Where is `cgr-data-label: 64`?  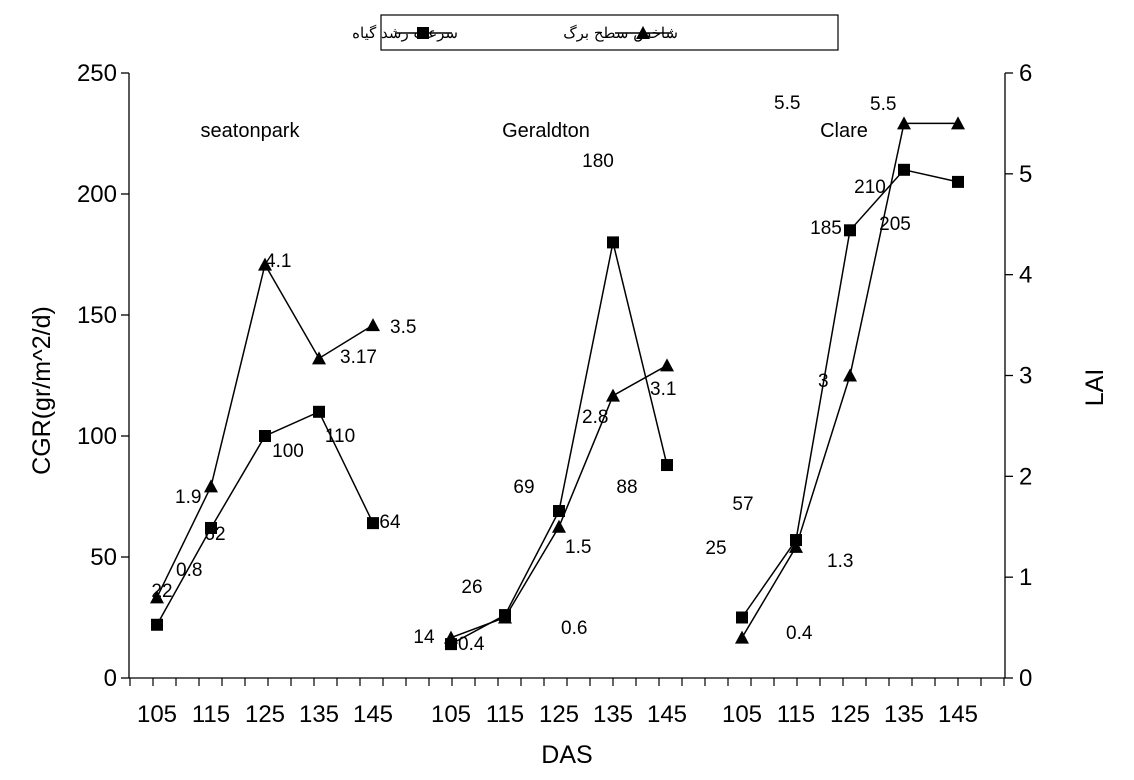
cgr-data-label: 64 is located at coordinates (390, 522).